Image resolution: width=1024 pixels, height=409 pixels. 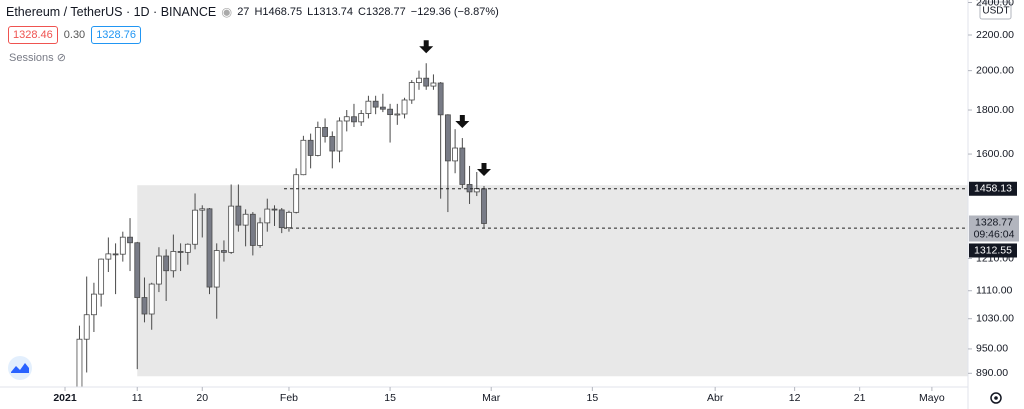 I want to click on y-tick-label: 2200.00, so click(x=995, y=35).